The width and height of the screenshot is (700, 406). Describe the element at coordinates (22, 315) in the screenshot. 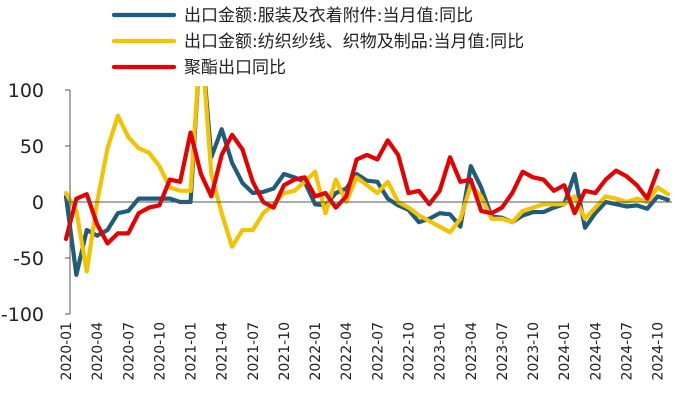

I see `y-tick-label: -100` at that location.